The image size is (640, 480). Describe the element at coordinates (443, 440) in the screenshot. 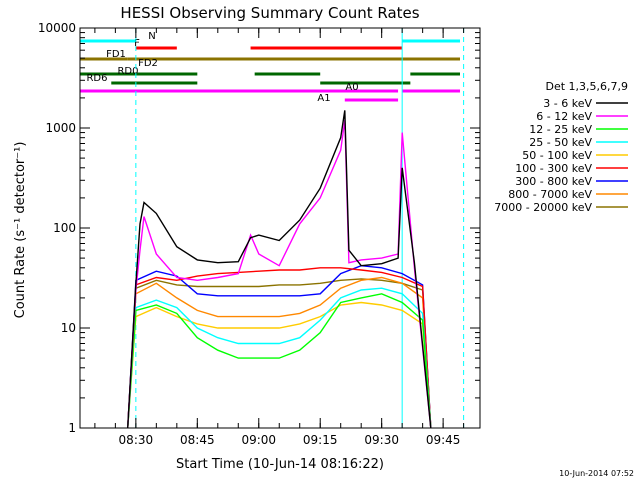

I see `x-tick-label-5: 09:45` at that location.